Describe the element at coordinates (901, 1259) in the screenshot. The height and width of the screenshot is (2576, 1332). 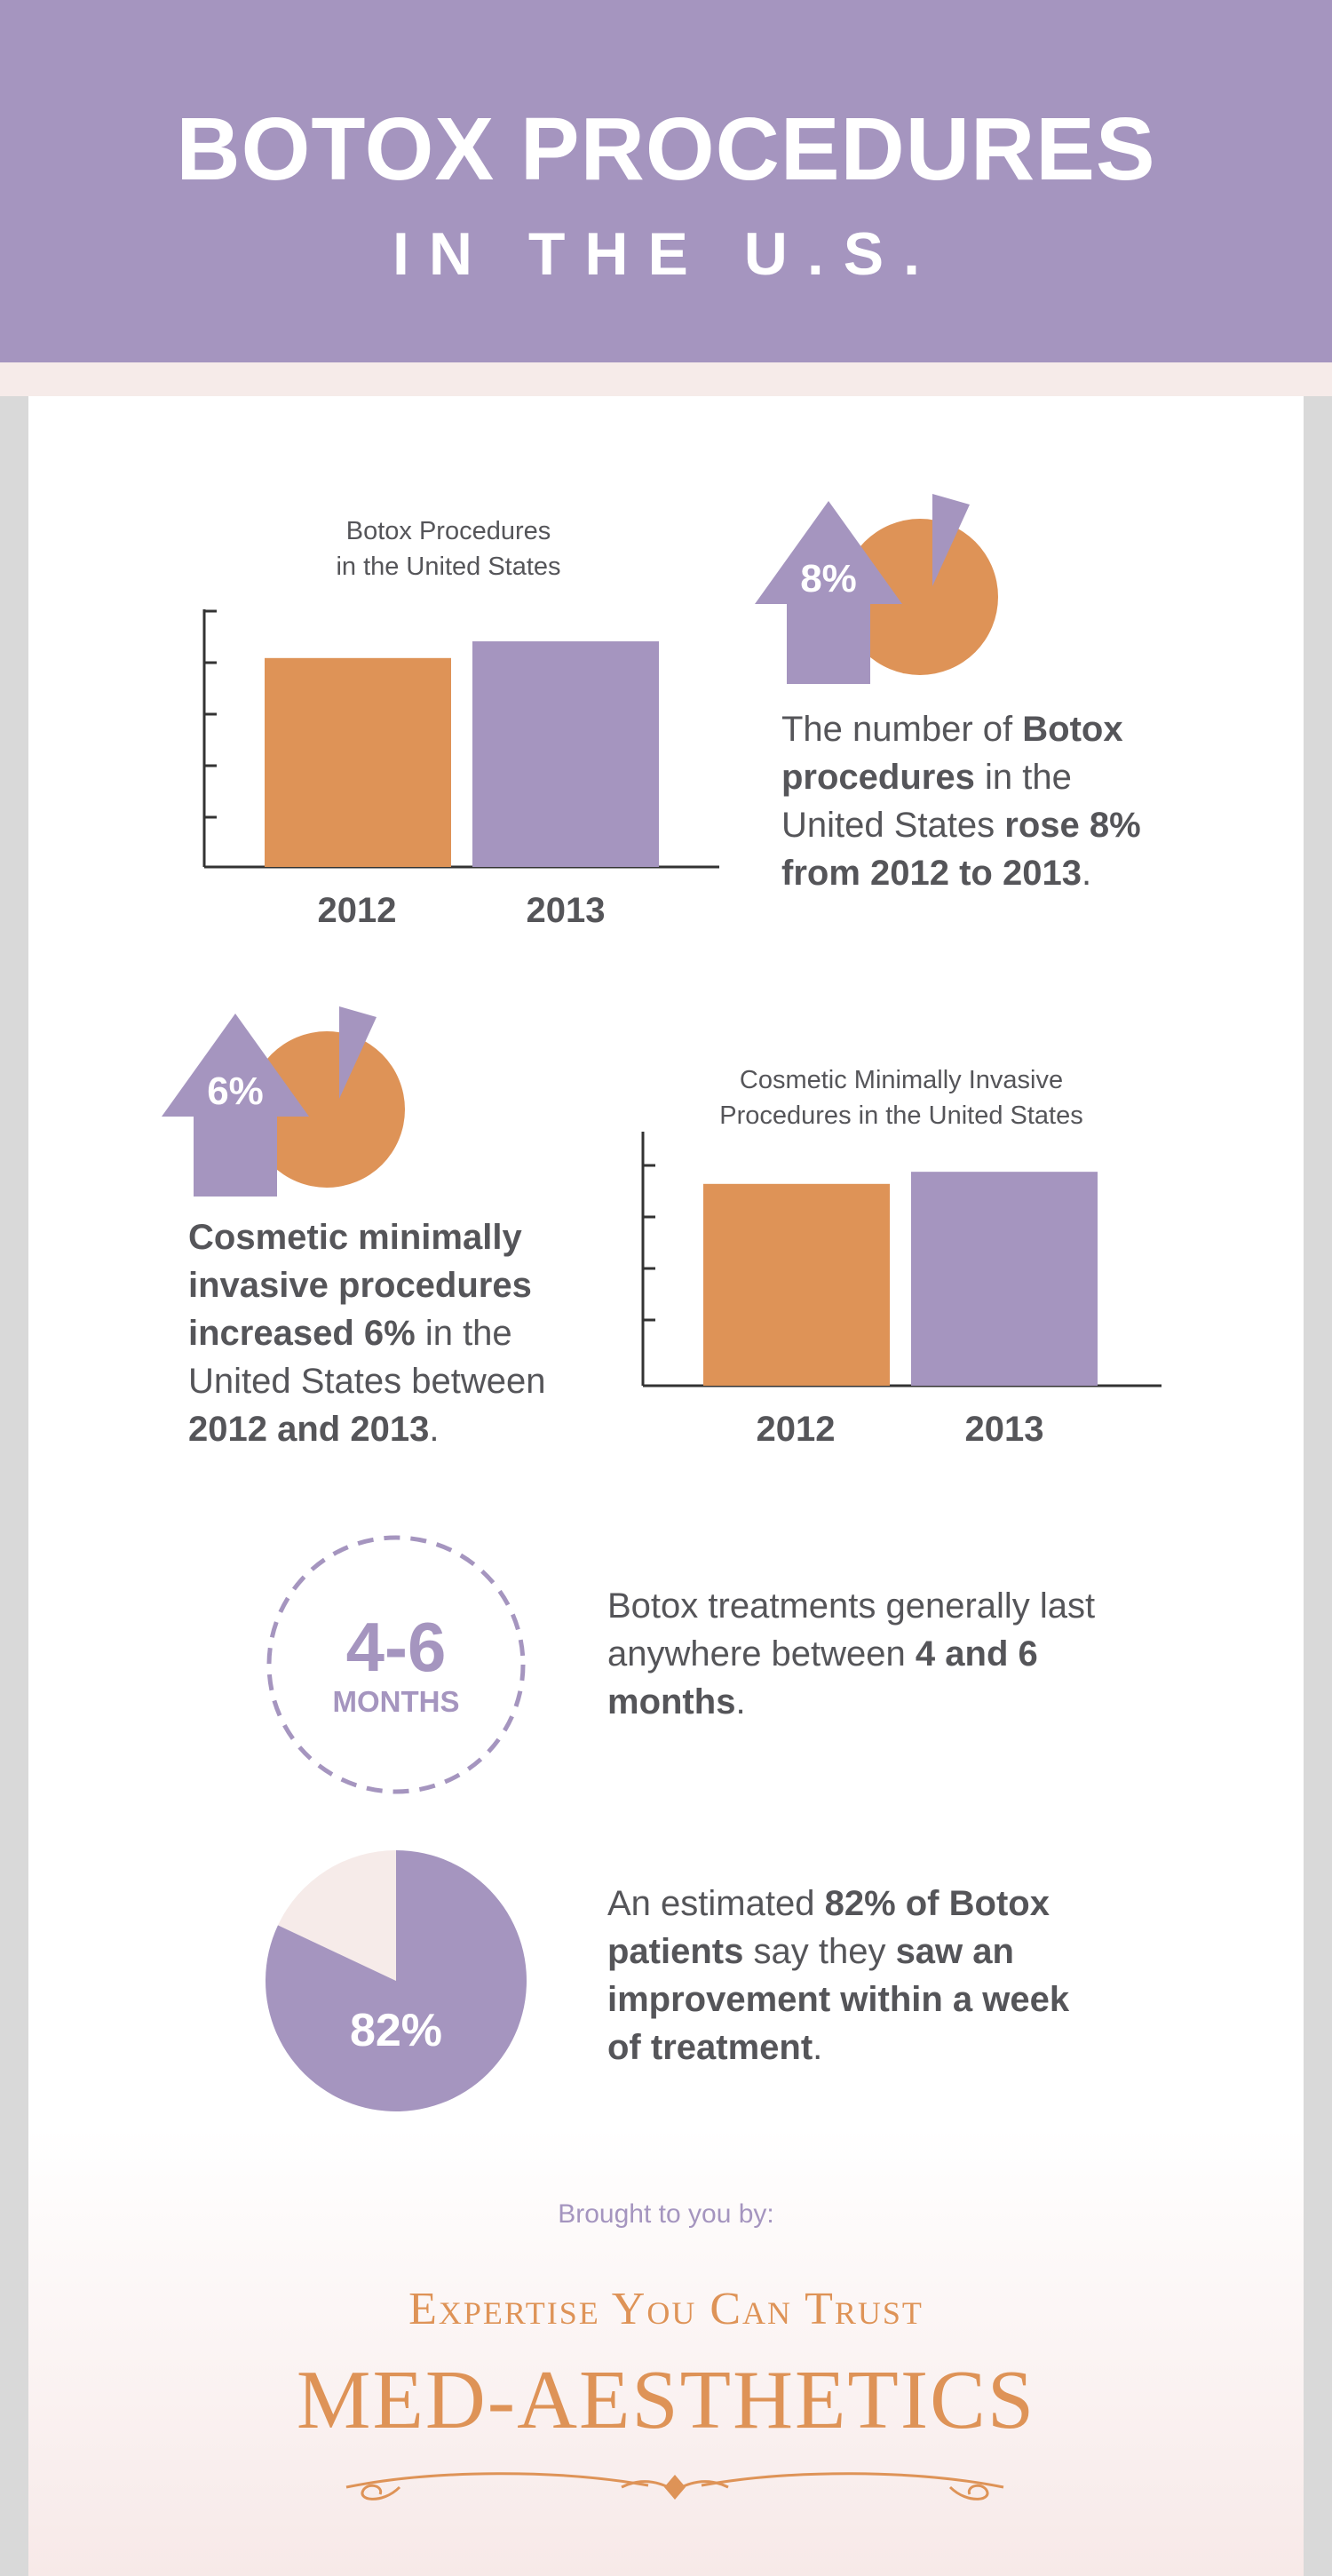
I see `chart2-svg` at that location.